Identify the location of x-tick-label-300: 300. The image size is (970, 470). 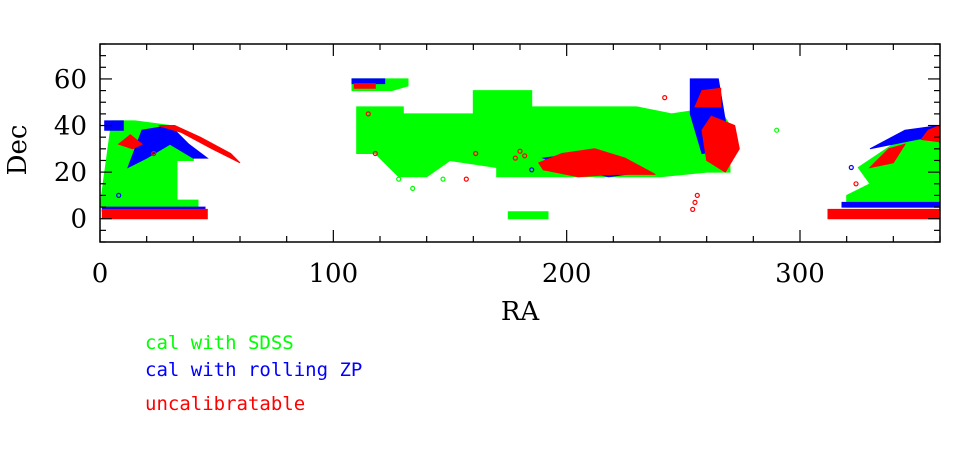
(800, 274).